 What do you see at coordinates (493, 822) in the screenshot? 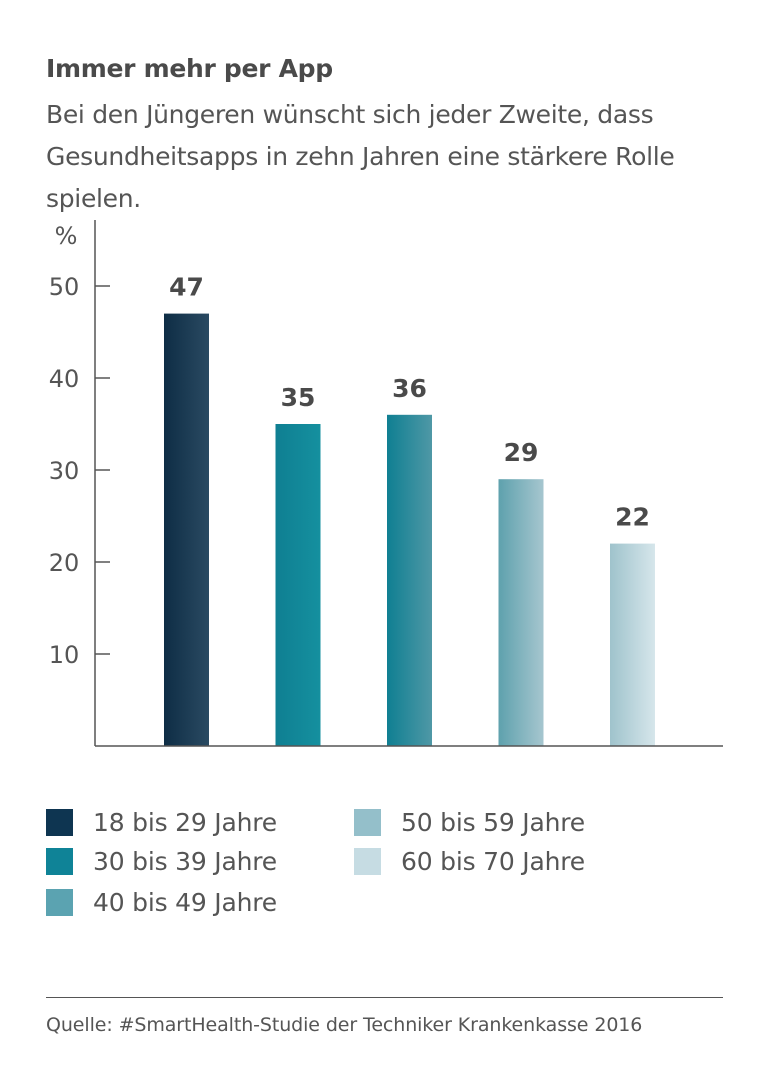
I see `legend-label: 50 bis 59 Jahre` at bounding box center [493, 822].